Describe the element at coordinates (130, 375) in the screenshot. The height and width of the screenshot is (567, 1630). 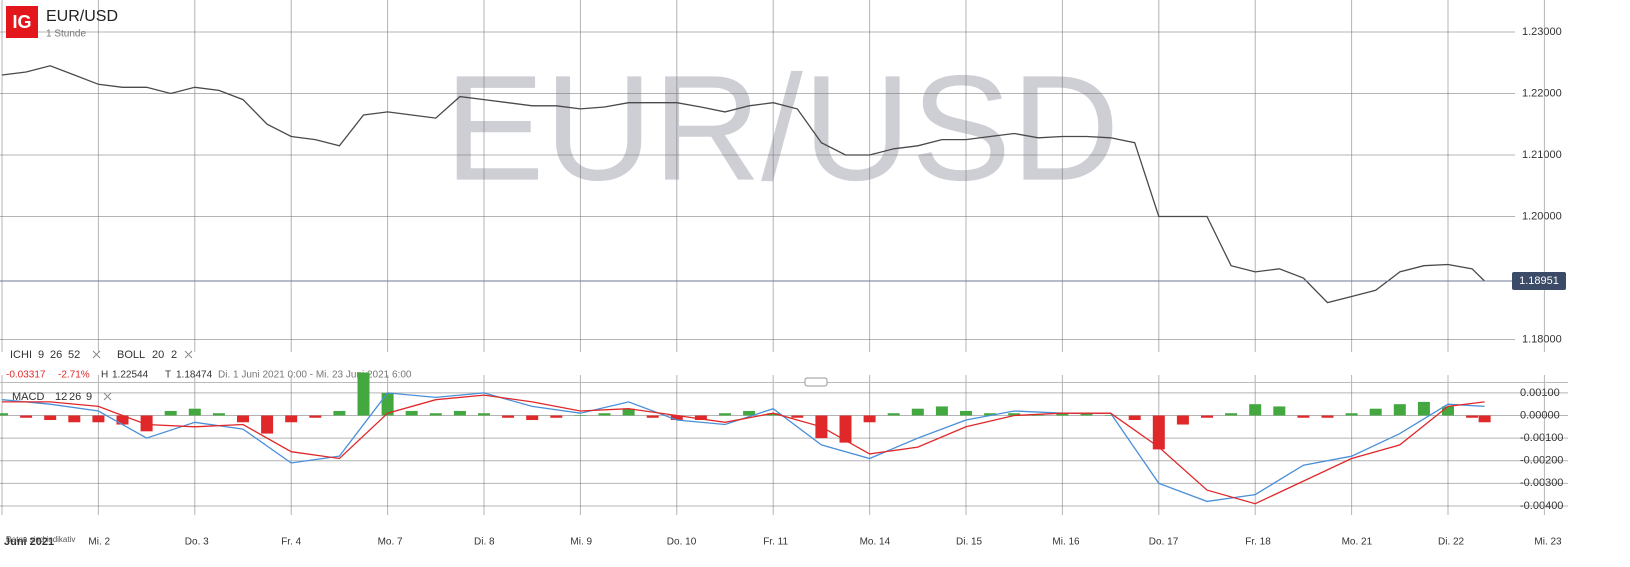
I see `high: 1.22544` at that location.